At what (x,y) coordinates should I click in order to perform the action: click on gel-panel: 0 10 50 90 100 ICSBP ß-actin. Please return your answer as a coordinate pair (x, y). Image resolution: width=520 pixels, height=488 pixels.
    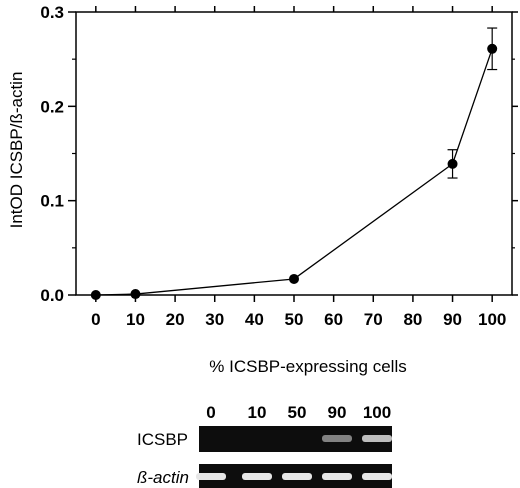
    Looking at the image, I should click on (264, 445).